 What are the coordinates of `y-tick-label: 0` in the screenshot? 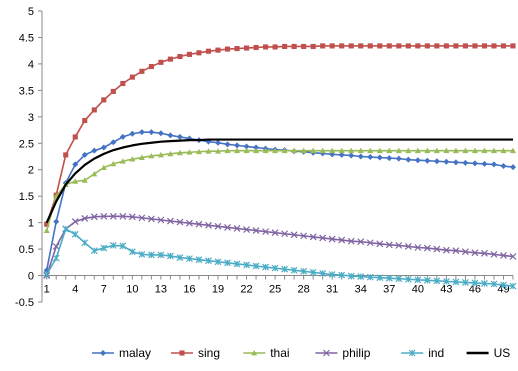 It's located at (31, 277).